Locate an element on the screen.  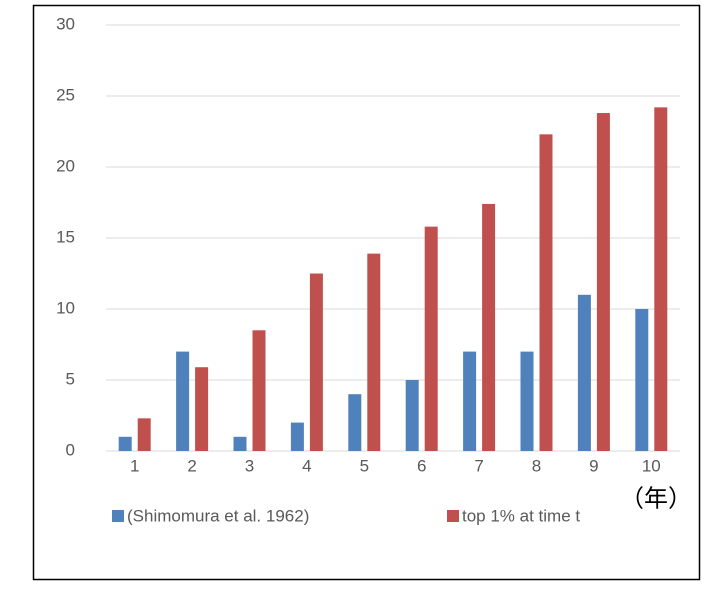
y-tick-label: 10 is located at coordinates (65, 307).